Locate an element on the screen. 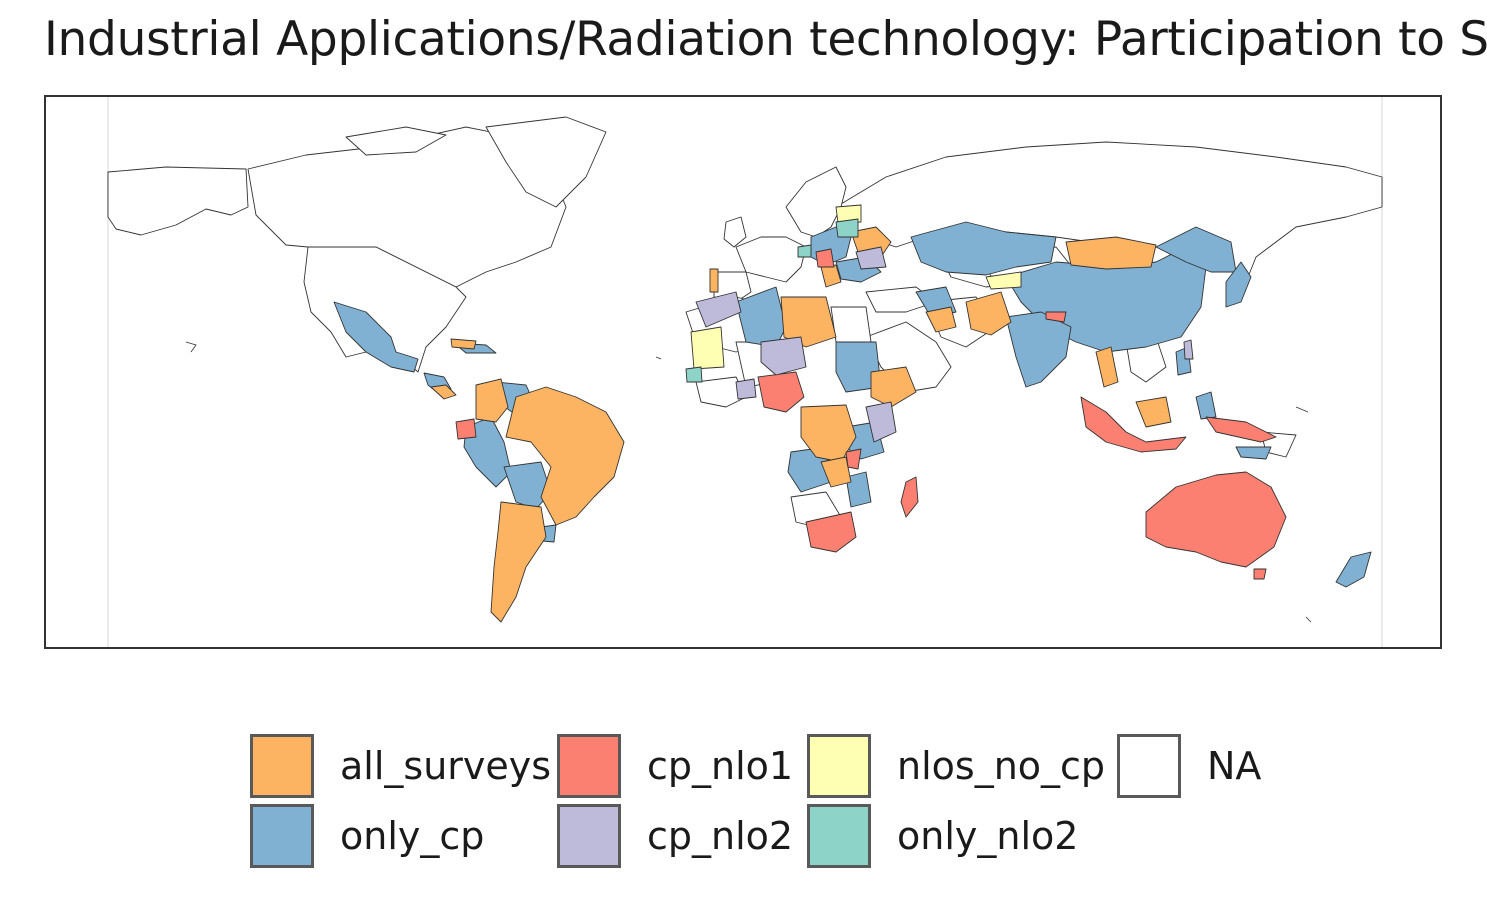  country-niger is located at coordinates (783, 356).